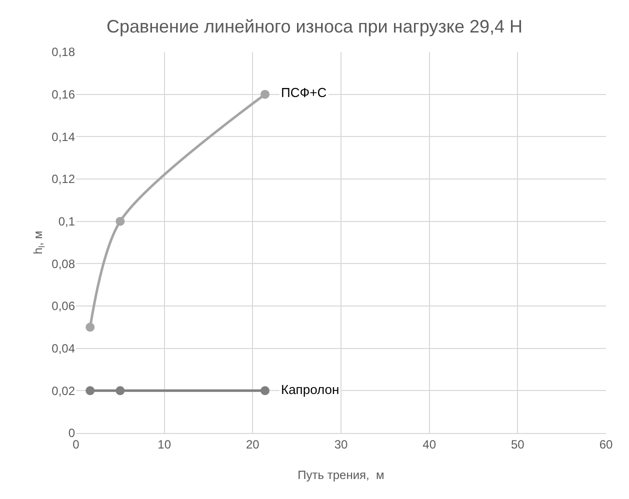  Describe the element at coordinates (64, 349) in the screenshot. I see `y-tick-label: 0,04` at that location.